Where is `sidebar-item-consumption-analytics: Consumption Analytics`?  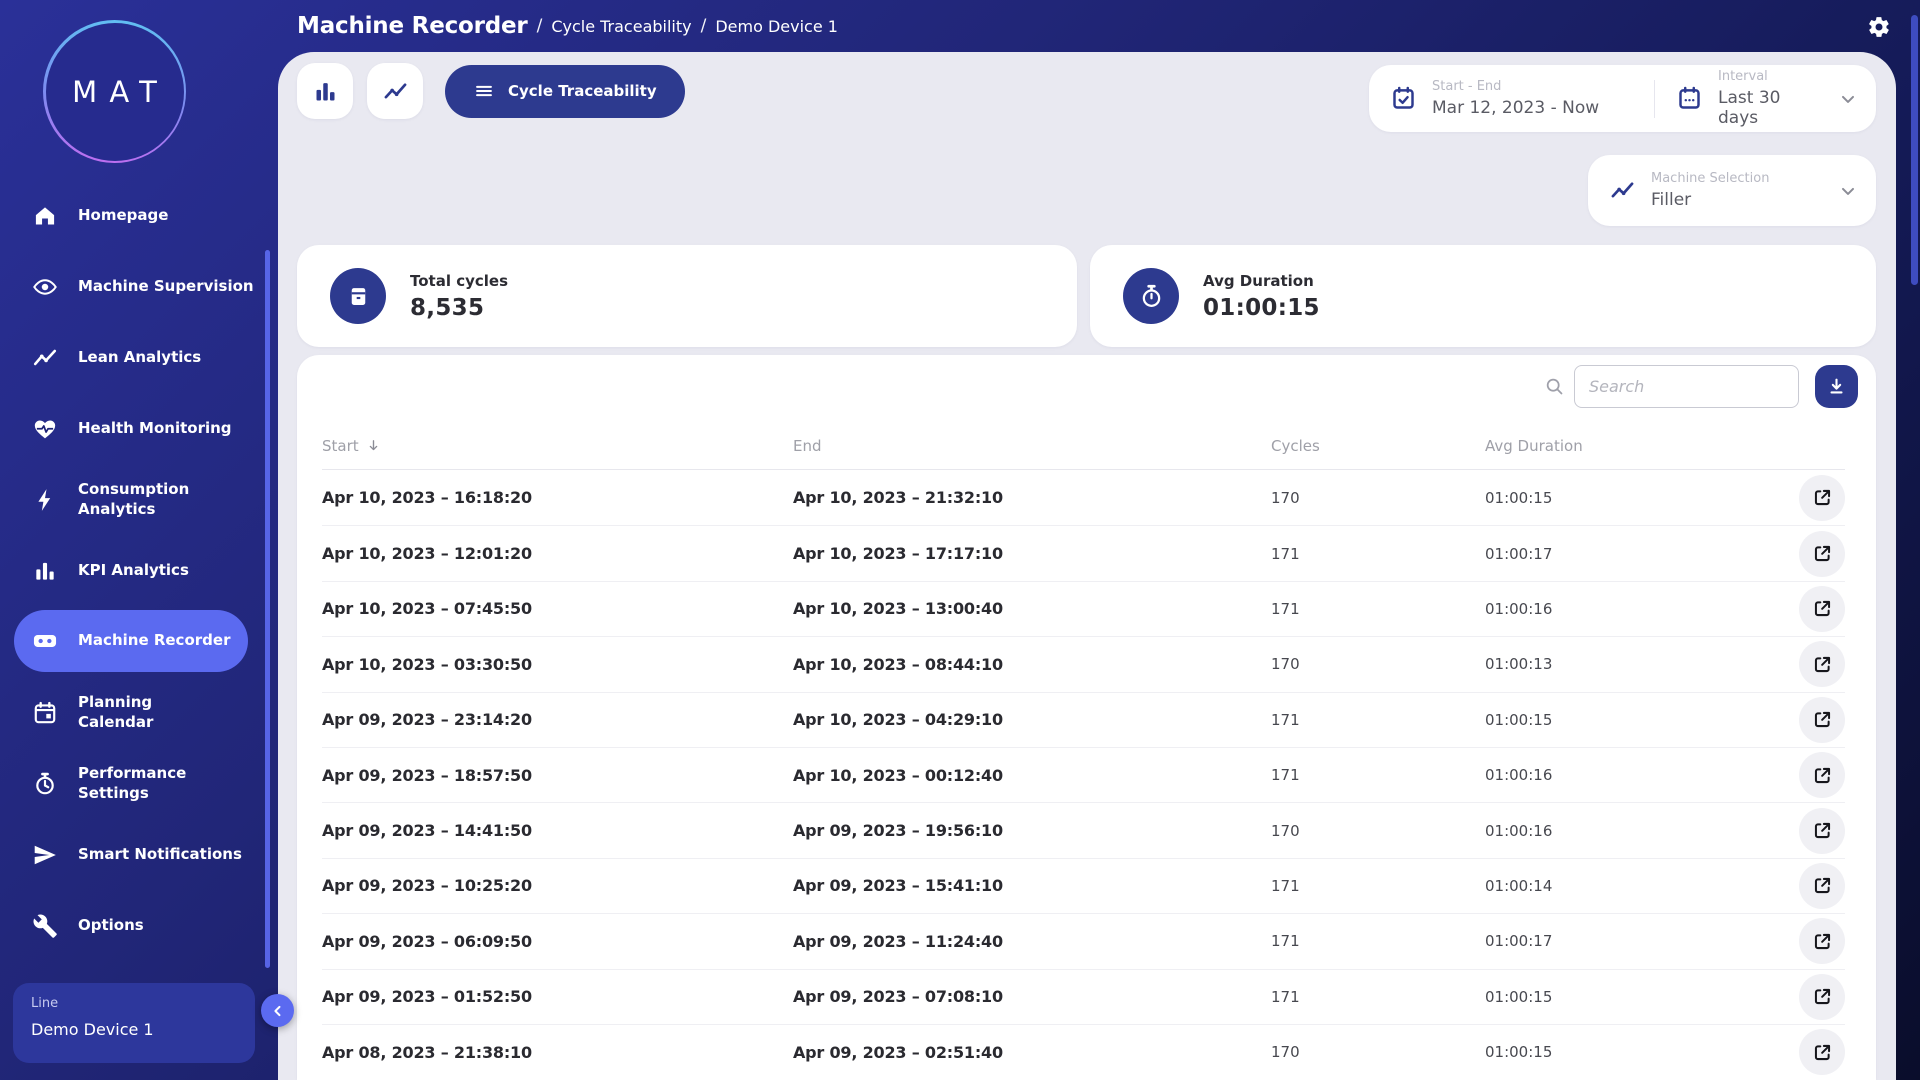 sidebar-item-consumption-analytics: Consumption Analytics is located at coordinates (139, 499).